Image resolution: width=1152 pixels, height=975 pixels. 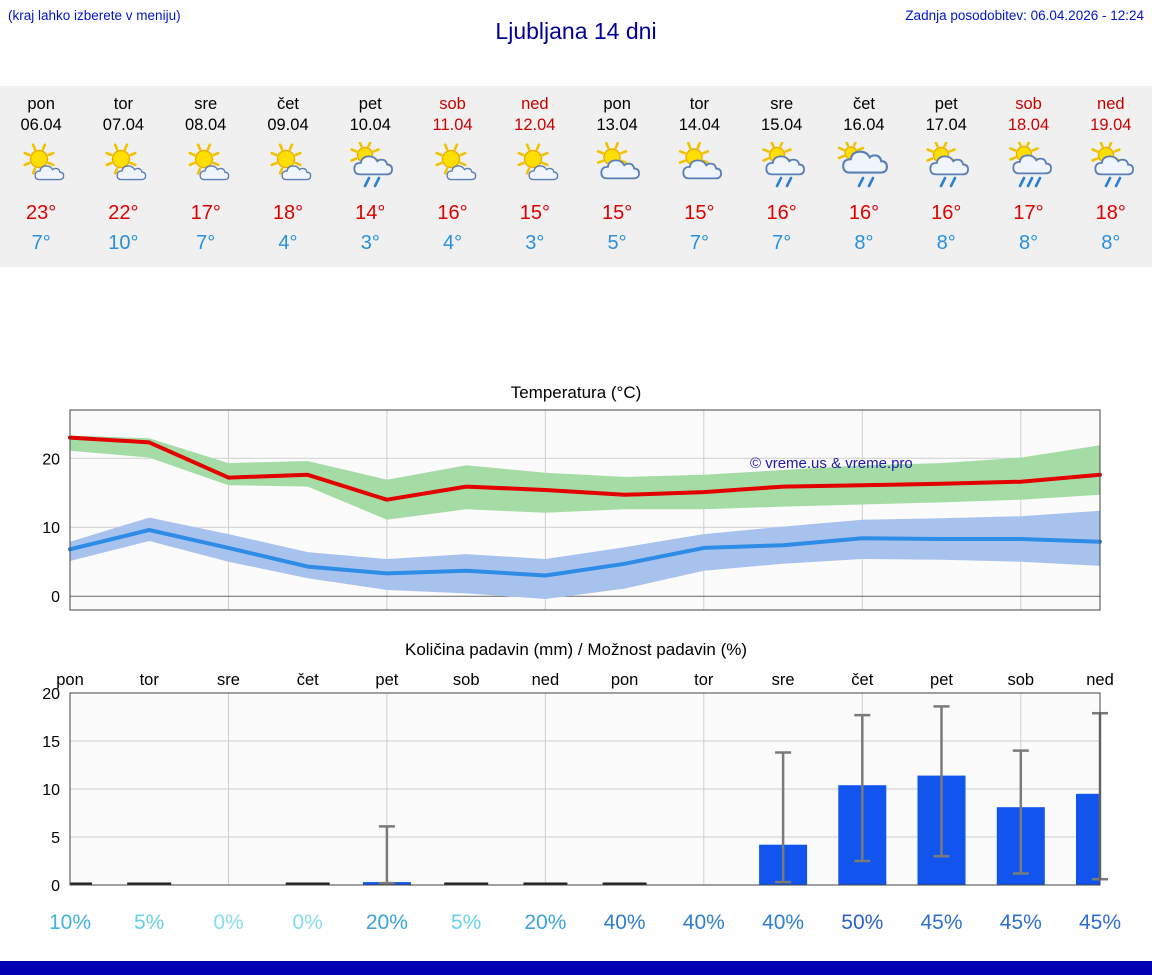 I want to click on forecast-day: sre 08.04 17° 7°, so click(x=206, y=174).